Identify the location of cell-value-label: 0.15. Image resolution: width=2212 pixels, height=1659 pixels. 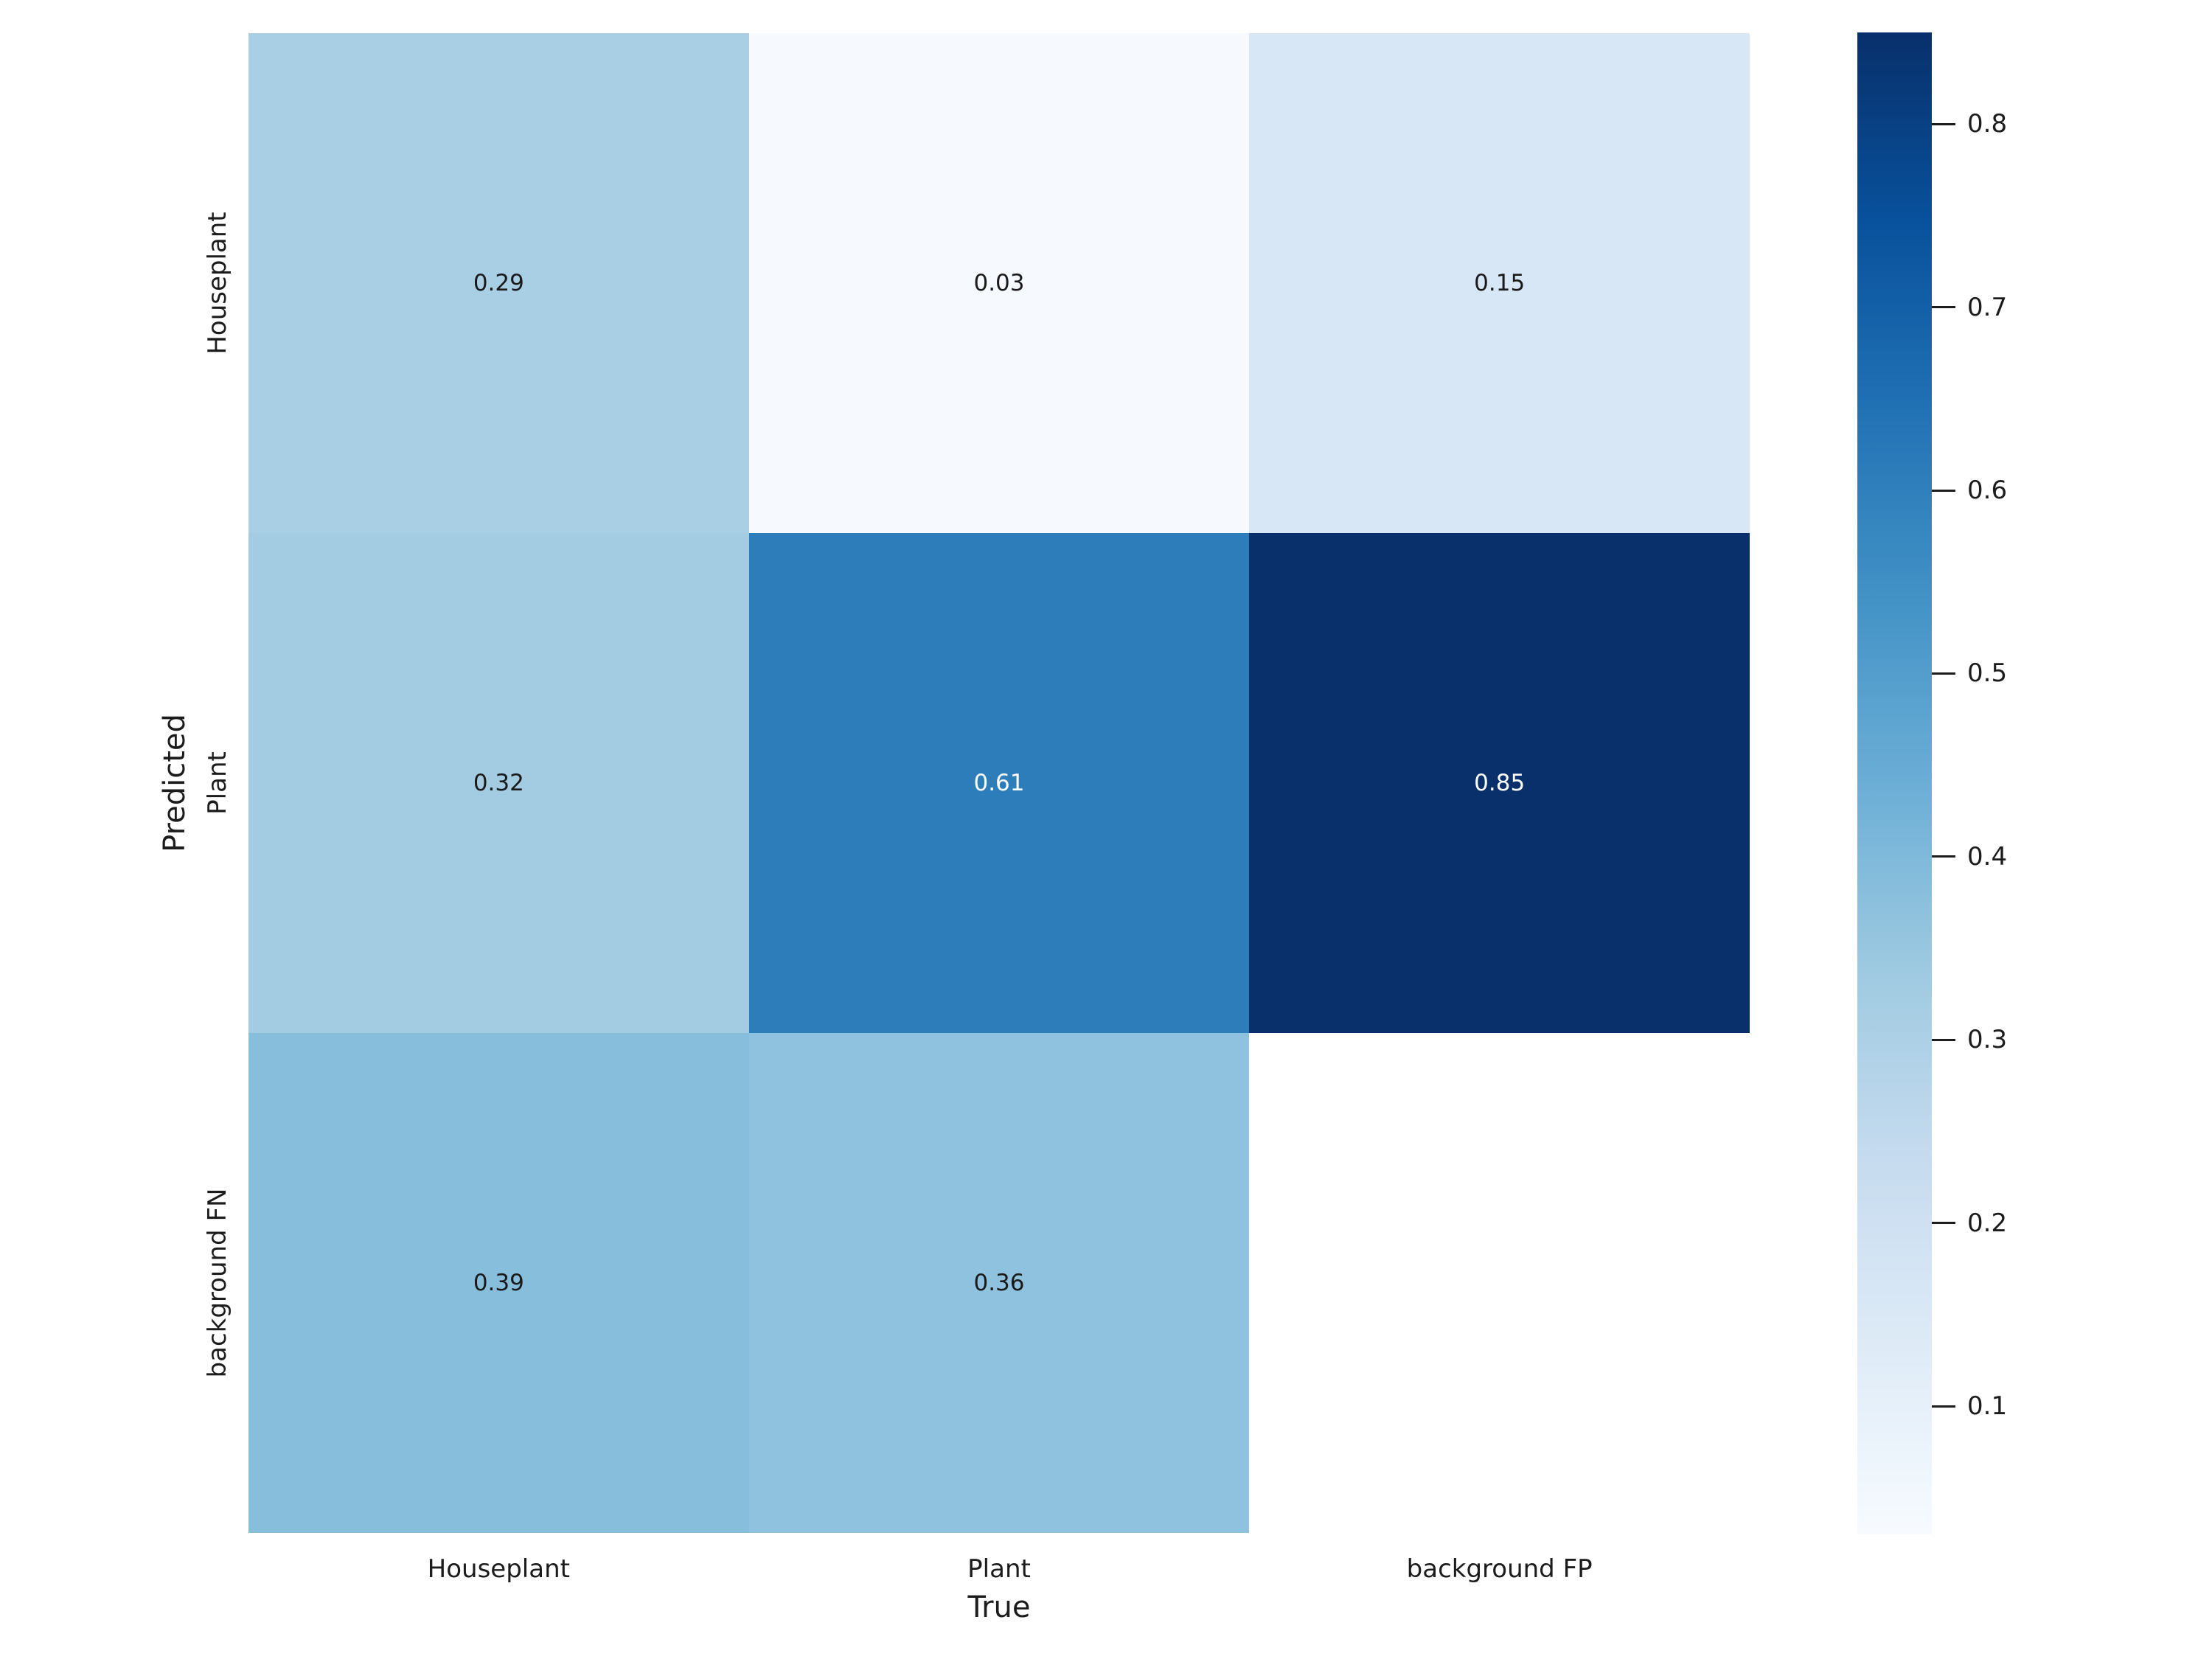
(1500, 282).